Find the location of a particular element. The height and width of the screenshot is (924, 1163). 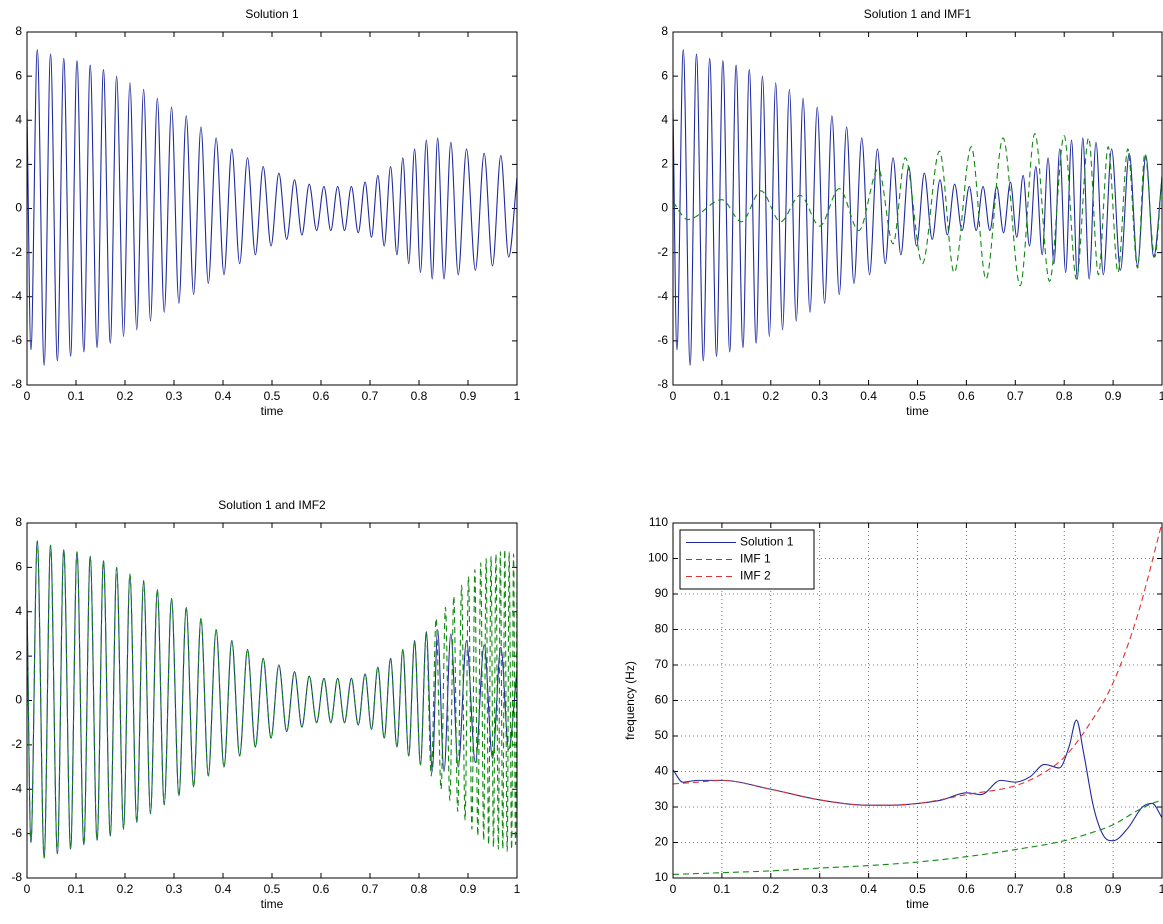

y-tick-label: 40 is located at coordinates (662, 771).